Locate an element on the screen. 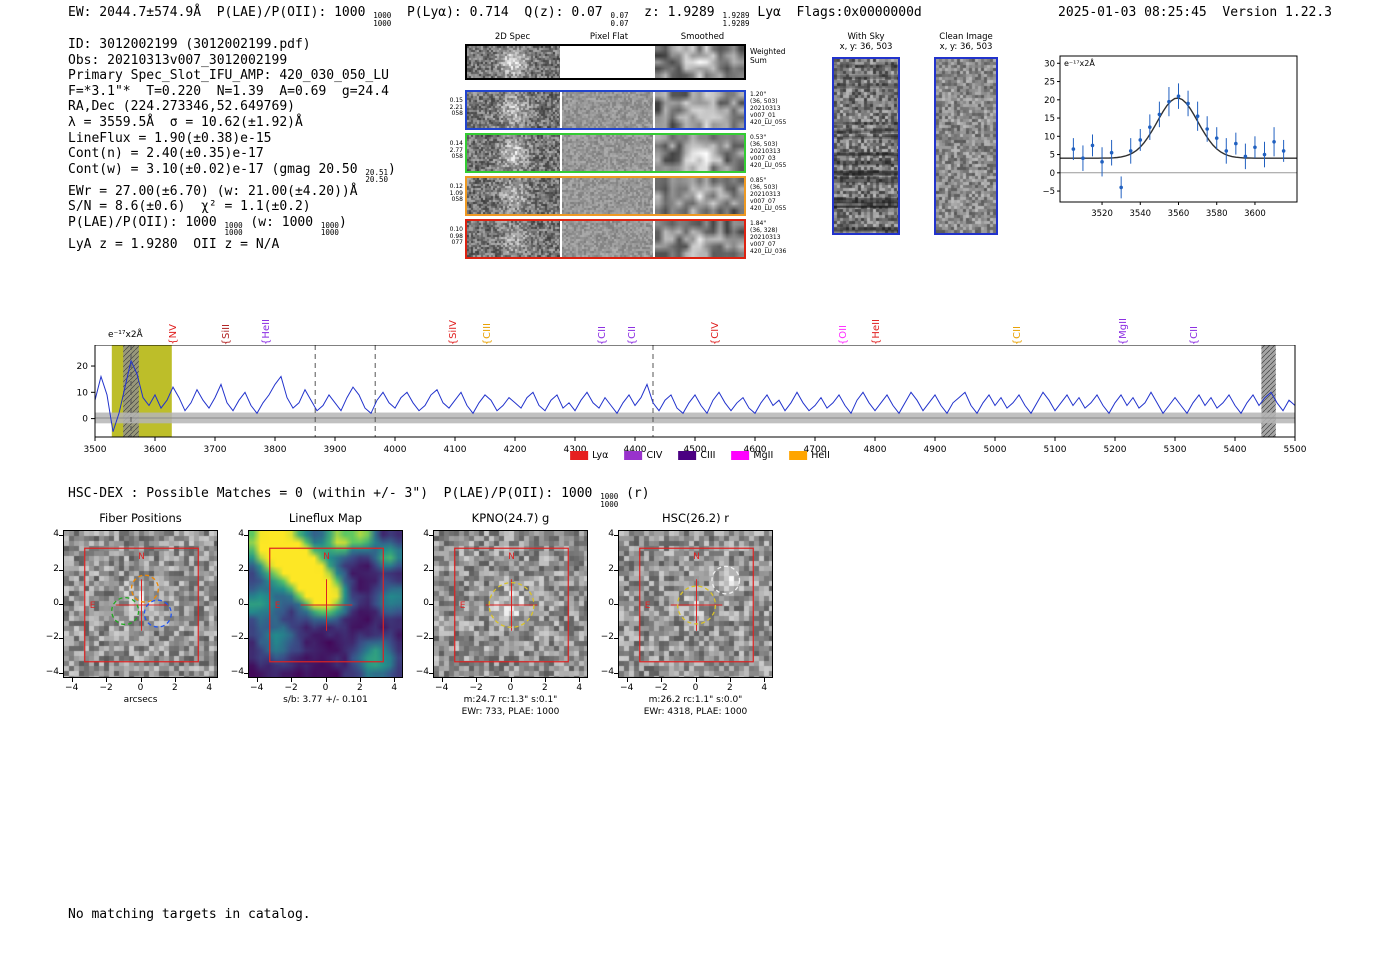 This screenshot has height=953, width=1400. cutout-caption: m:26.2 rc:1.1" s:0.0" is located at coordinates (695, 700).